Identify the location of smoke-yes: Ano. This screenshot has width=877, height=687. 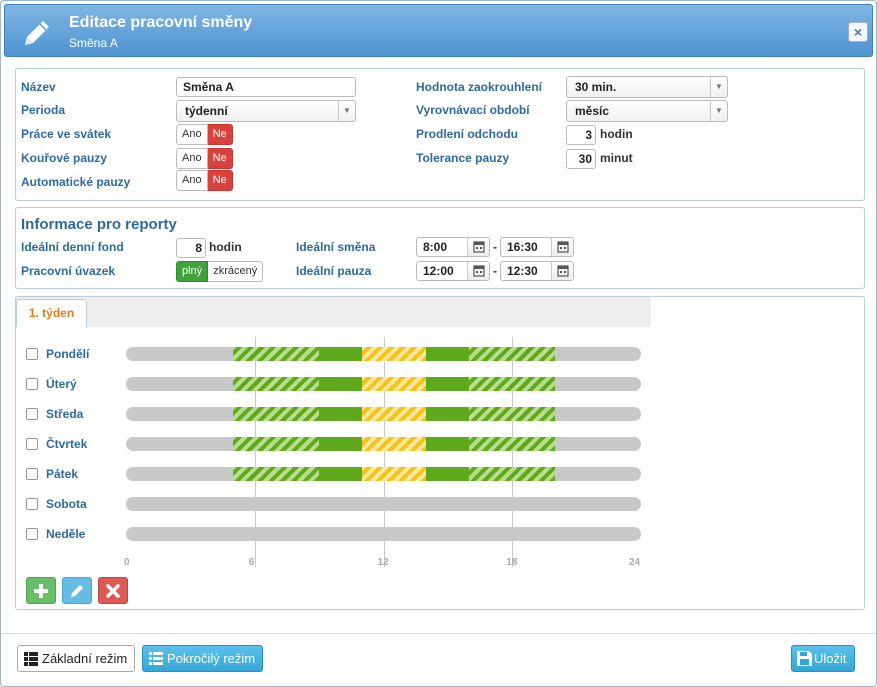
(192, 158).